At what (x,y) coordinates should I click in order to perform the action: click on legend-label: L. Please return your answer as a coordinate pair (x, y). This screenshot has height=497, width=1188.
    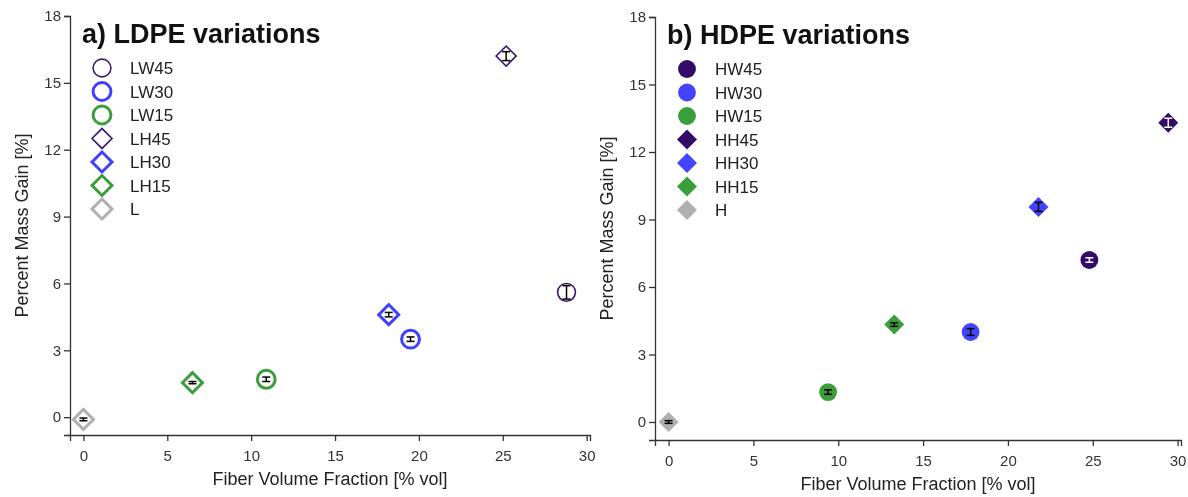
    Looking at the image, I should click on (135, 209).